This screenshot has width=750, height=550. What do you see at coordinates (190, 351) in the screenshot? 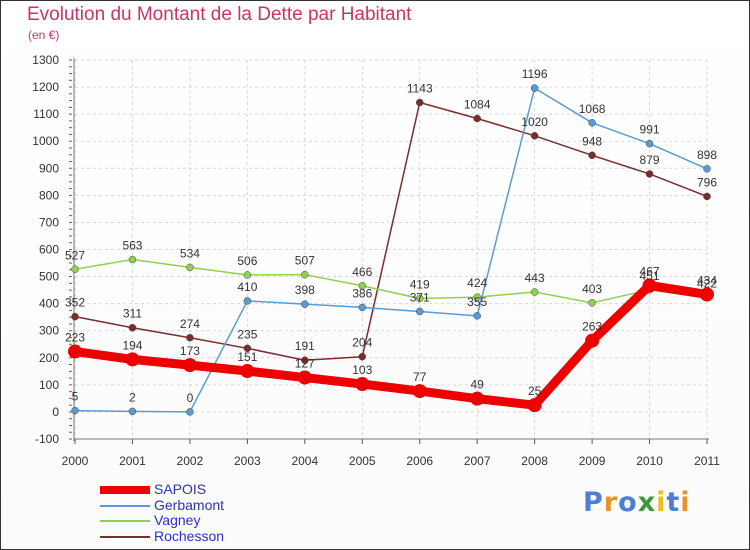
I see `data-label-sapois: 173` at bounding box center [190, 351].